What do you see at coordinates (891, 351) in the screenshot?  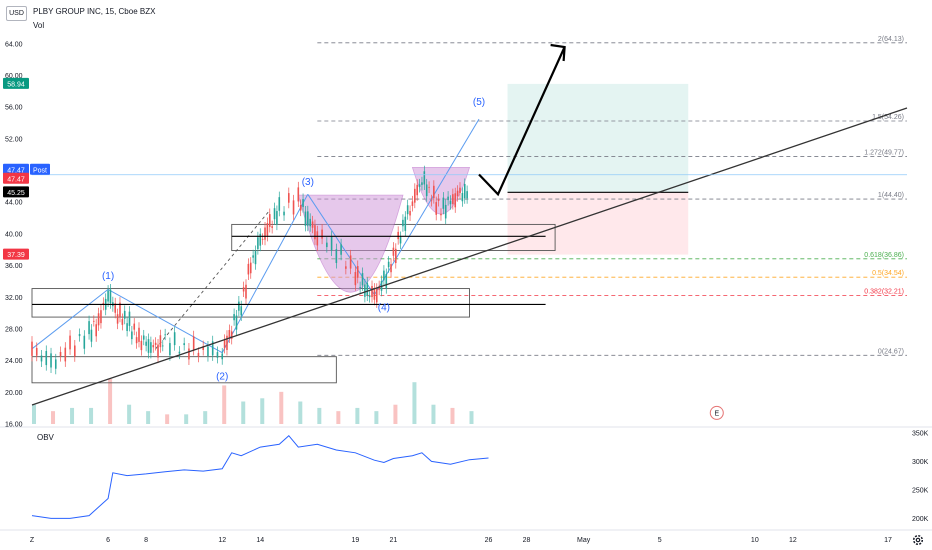 I see `fib-level-label: 0(24.67)` at bounding box center [891, 351].